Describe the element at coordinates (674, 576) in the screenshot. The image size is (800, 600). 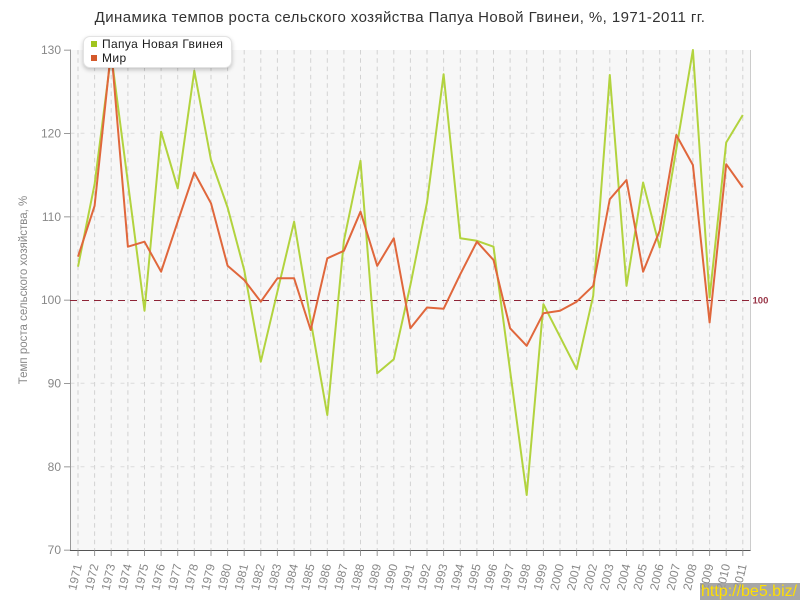
I see `svg-text: 2007` at that location.